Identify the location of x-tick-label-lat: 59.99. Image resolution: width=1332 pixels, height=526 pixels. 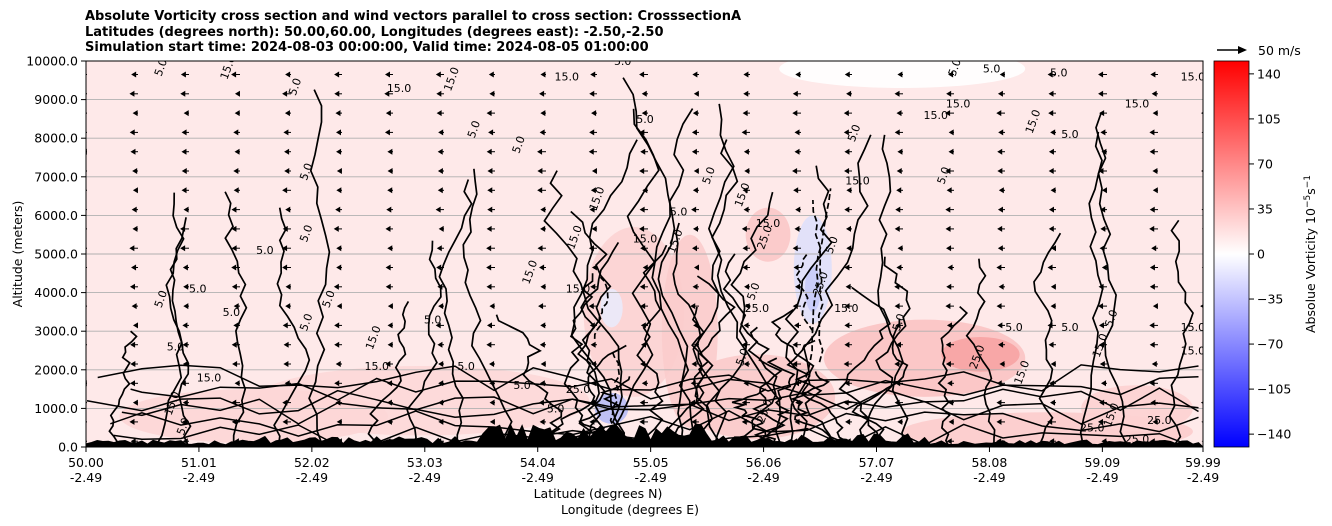
(1203, 462).